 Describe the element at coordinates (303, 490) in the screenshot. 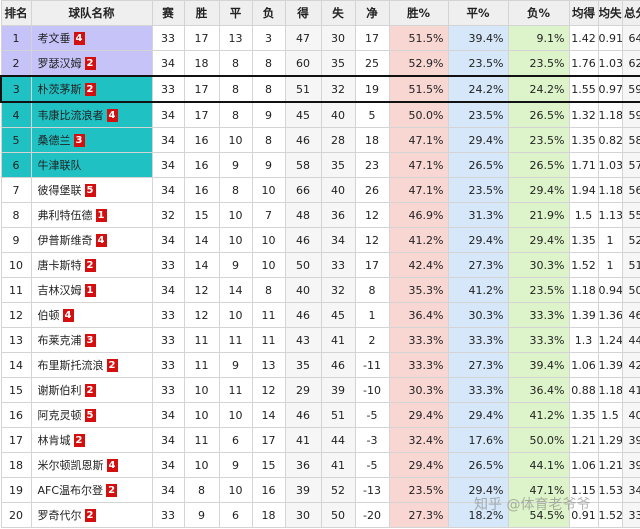

I see `goals-for-cell: 39` at that location.